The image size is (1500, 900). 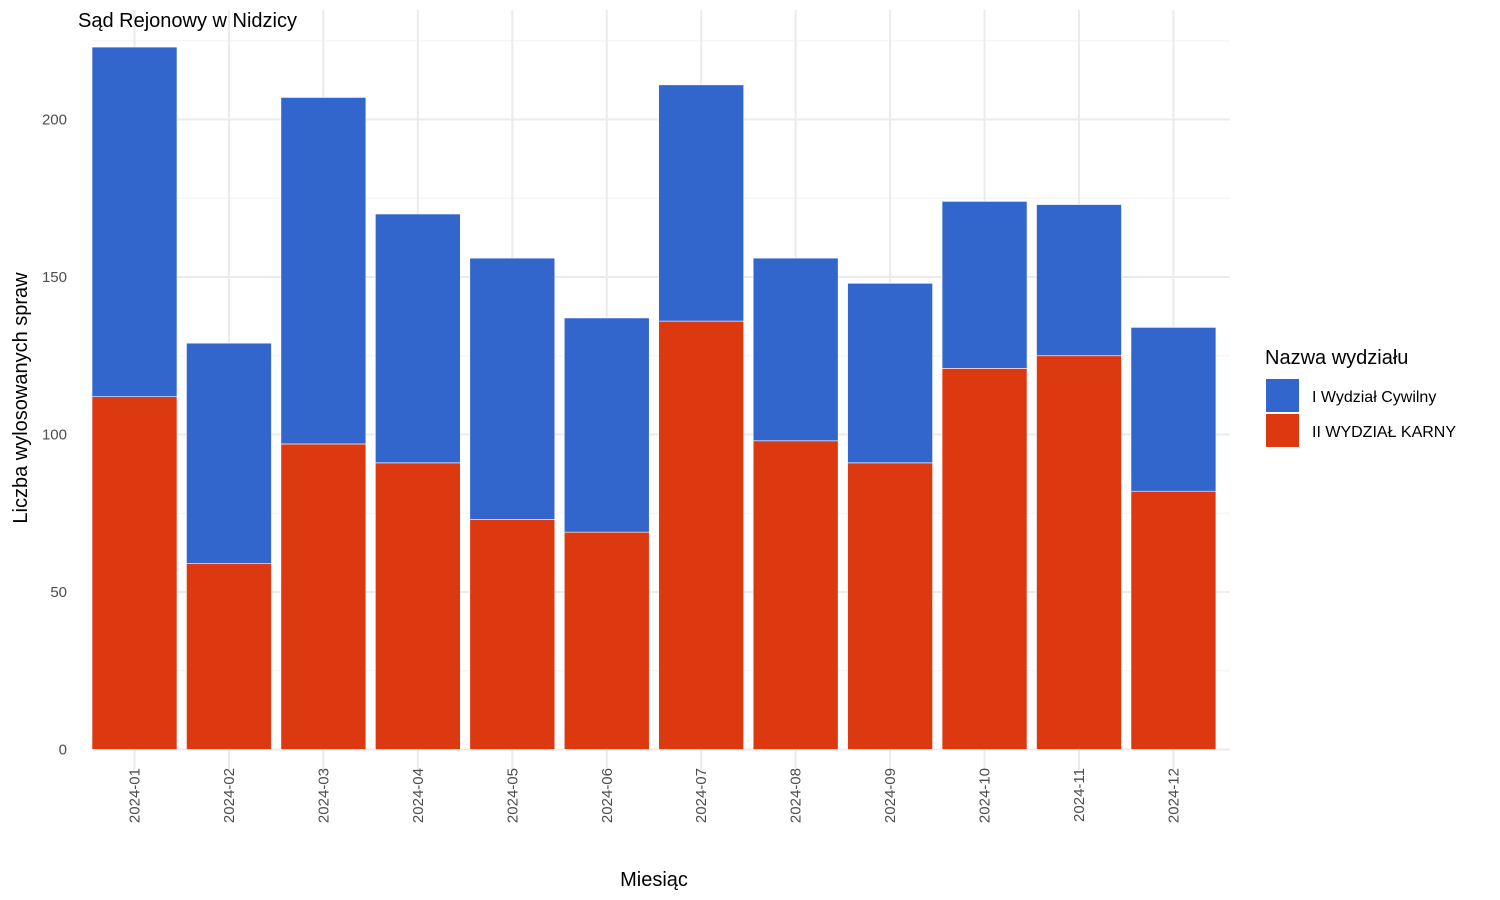 What do you see at coordinates (21, 398) in the screenshot?
I see `y-axis-title: Liczba wylosowanych spraw` at bounding box center [21, 398].